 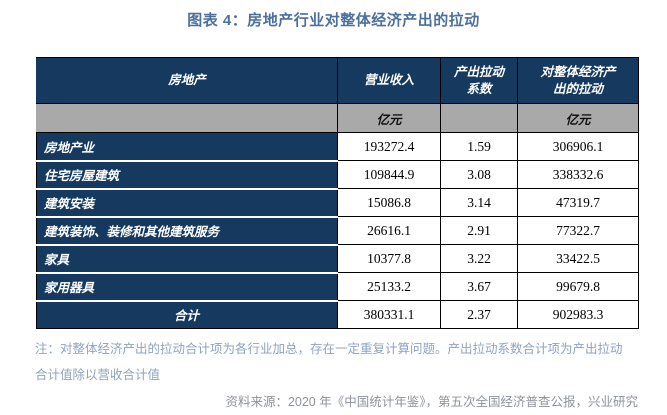 What do you see at coordinates (187, 80) in the screenshot?
I see `col-header-industry: 房地产` at bounding box center [187, 80].